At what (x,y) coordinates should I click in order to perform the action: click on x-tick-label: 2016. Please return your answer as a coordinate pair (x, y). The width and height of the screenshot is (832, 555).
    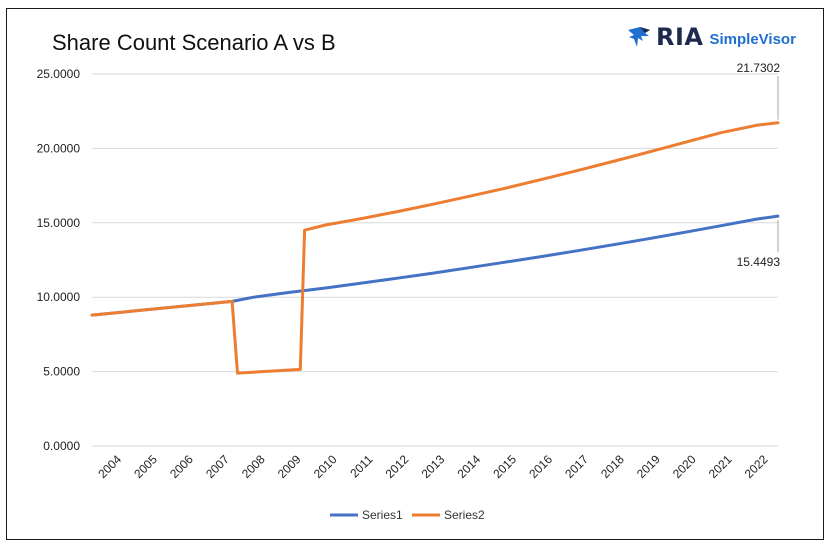
    Looking at the image, I should click on (540, 466).